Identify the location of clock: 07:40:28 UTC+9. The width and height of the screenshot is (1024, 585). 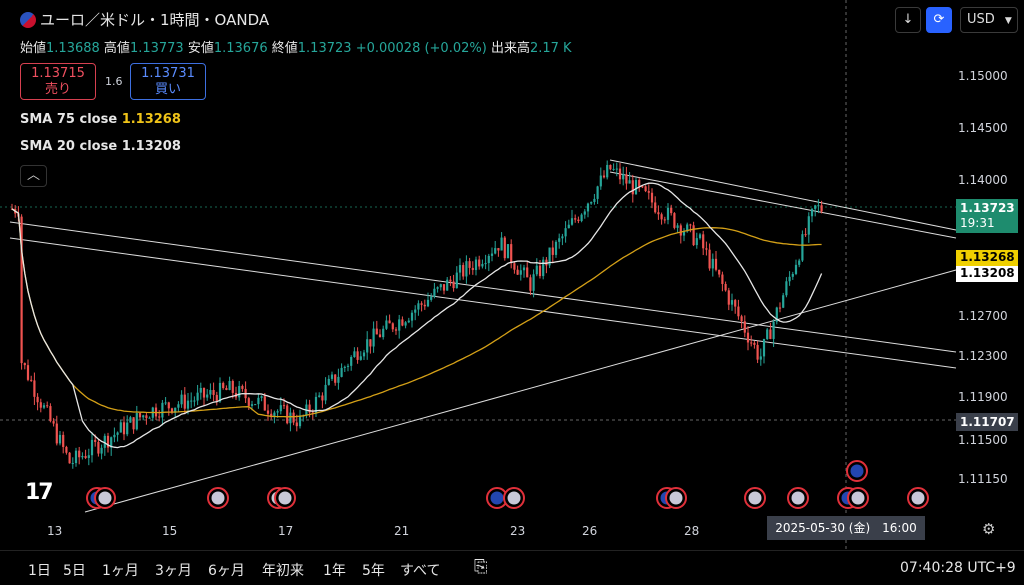
(958, 568).